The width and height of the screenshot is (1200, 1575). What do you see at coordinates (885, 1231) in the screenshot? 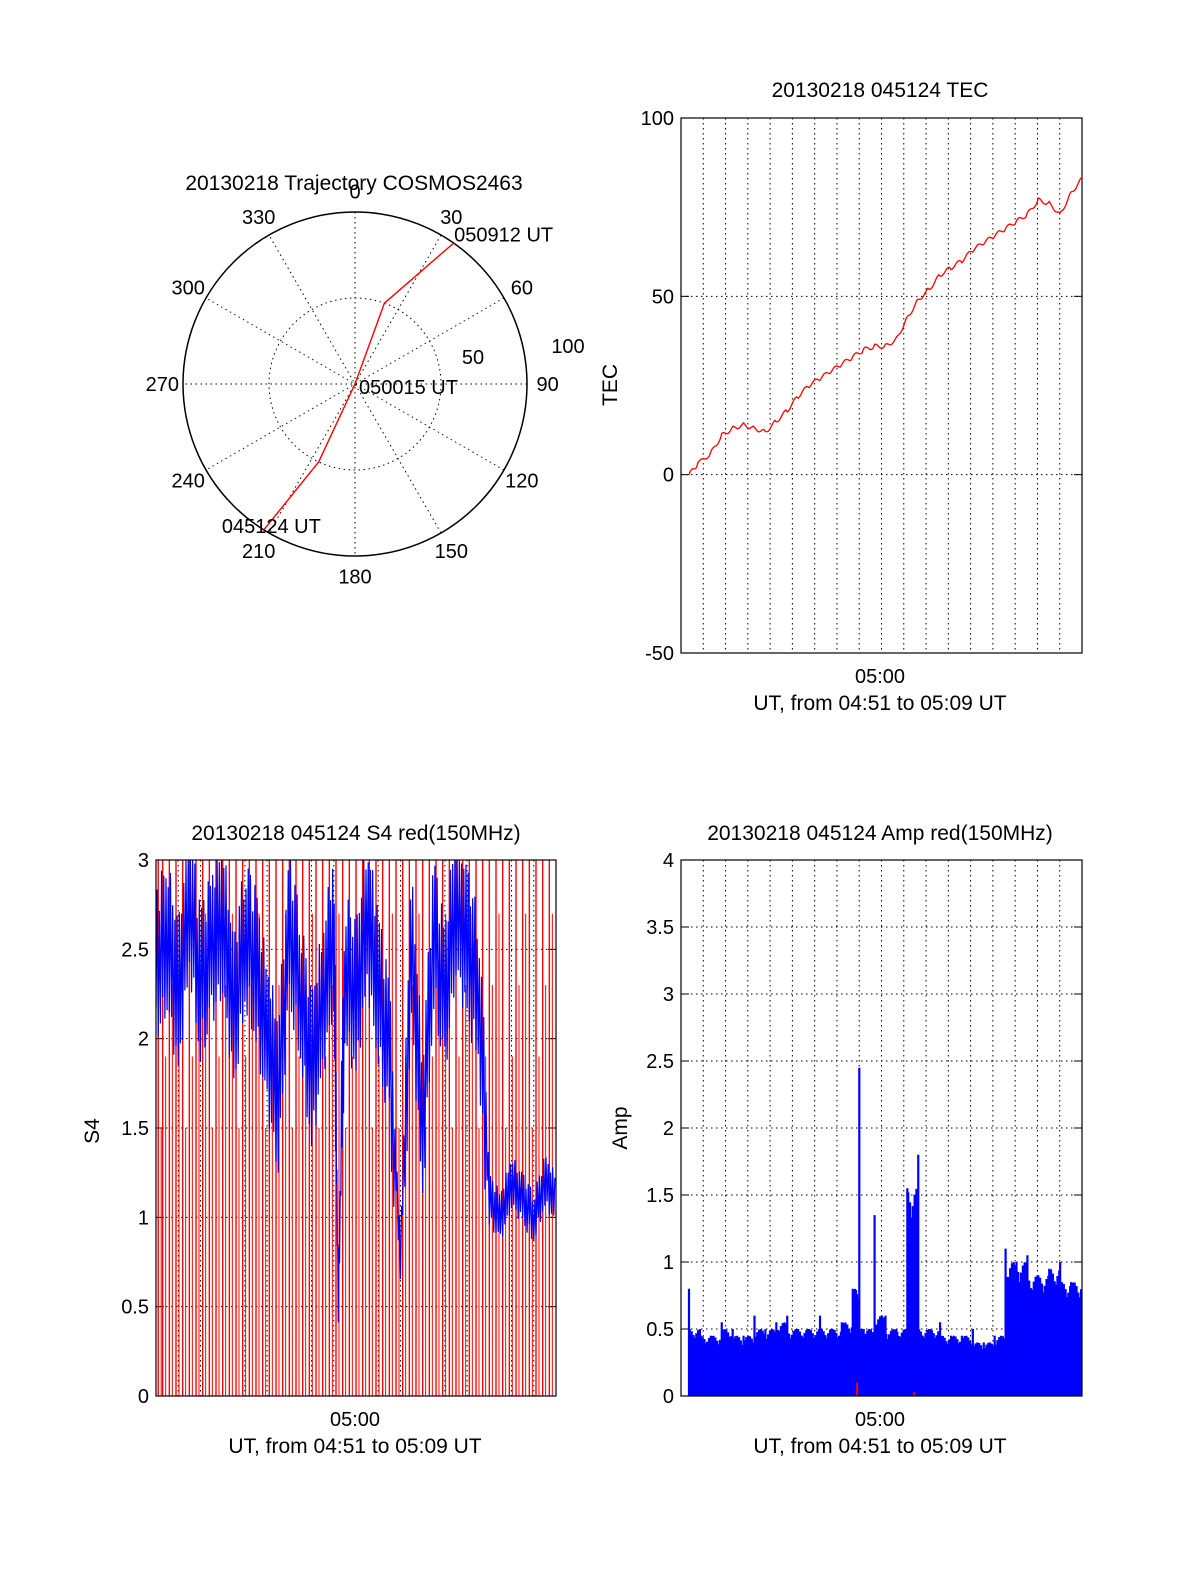
I see `amp-blue-series` at bounding box center [885, 1231].